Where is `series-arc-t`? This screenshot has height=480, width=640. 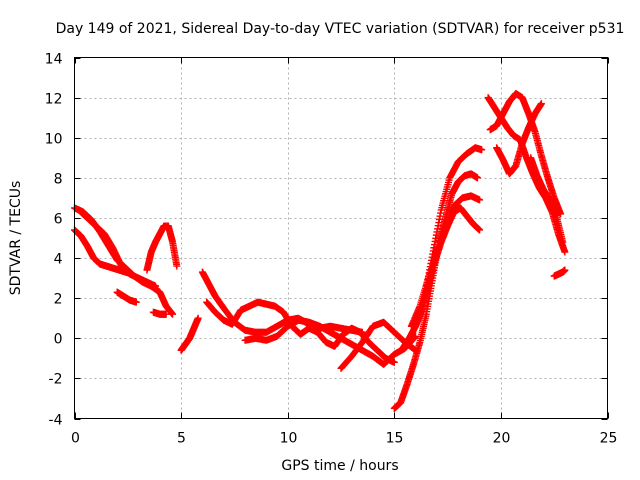
series-arc-t is located at coordinates (559, 273).